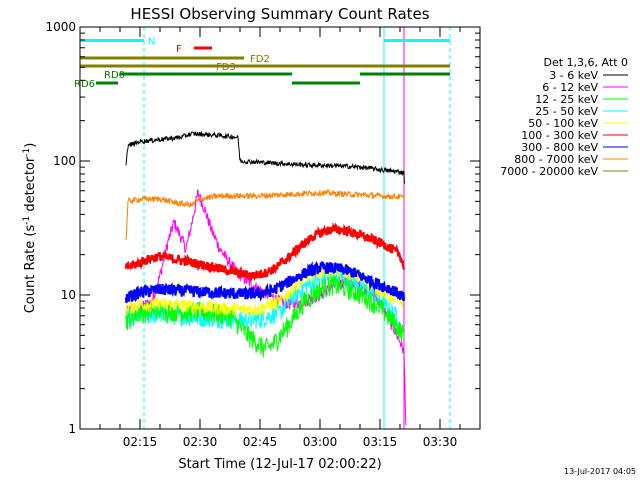 Image resolution: width=640 pixels, height=480 pixels. I want to click on y-axis-label: Count Rate (s-1 detector-1), so click(30, 228).